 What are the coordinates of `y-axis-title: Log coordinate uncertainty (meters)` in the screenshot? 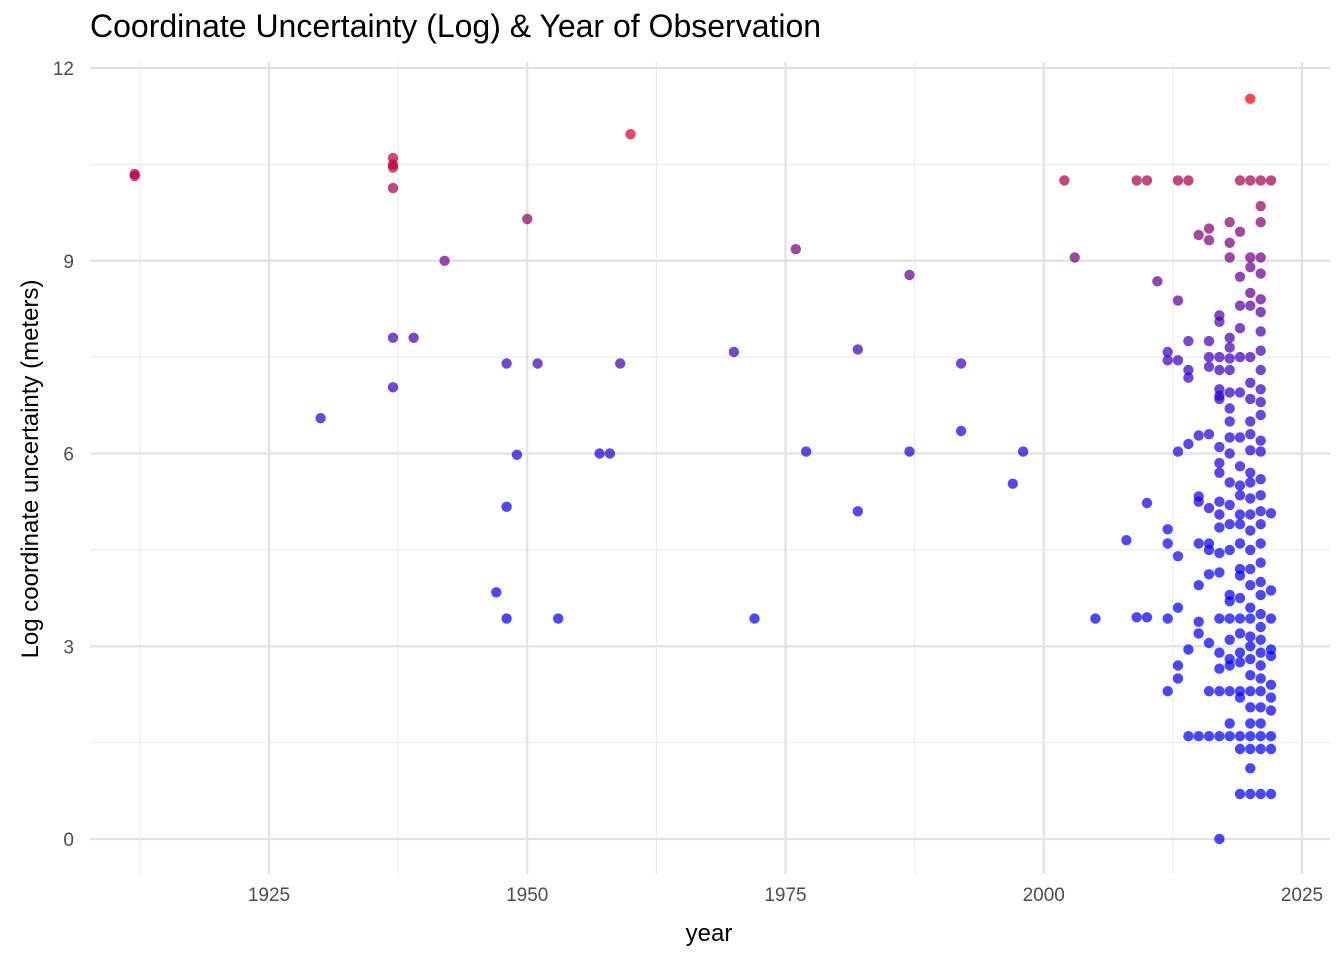 It's located at (30, 469).